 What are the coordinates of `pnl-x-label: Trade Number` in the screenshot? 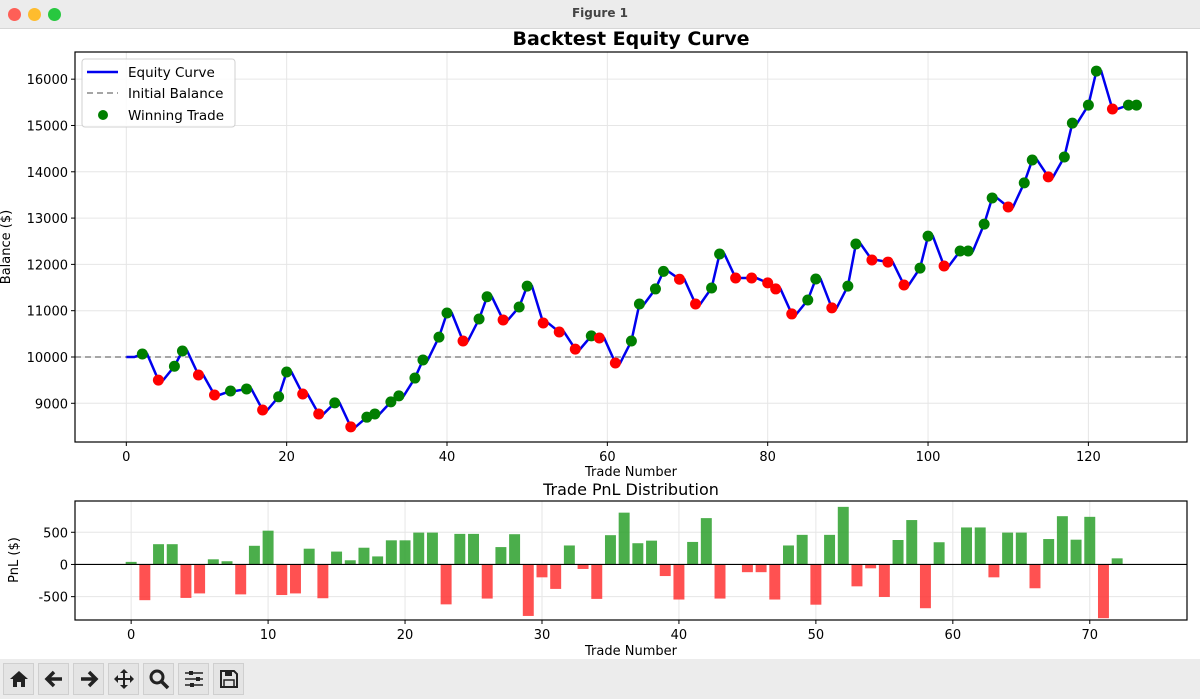 It's located at (631, 651).